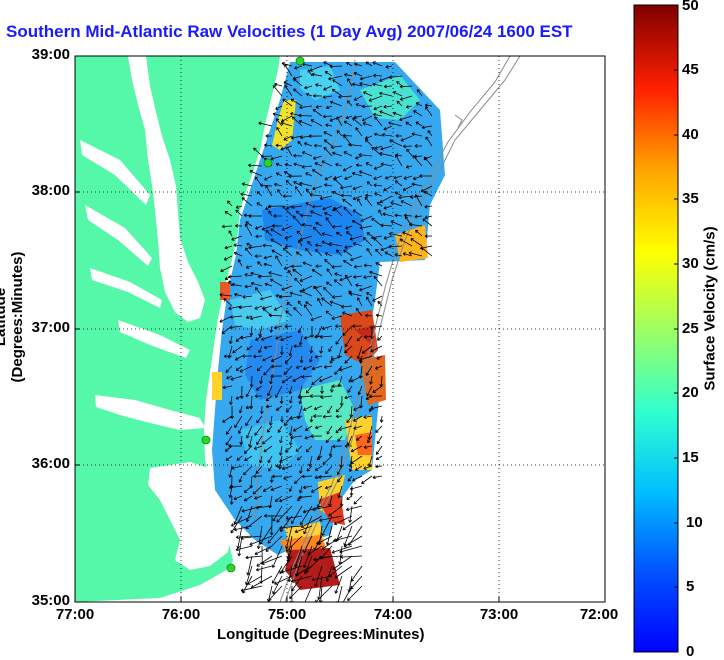  I want to click on colorbar-tick-label: 15, so click(690, 457).